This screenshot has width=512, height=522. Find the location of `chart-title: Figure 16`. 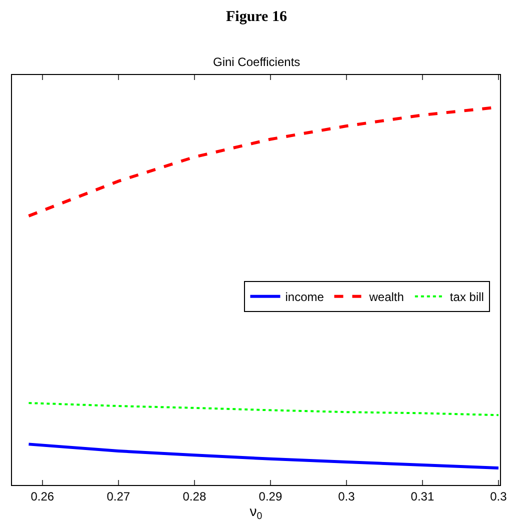

chart-title: Figure 16 is located at coordinates (257, 17).